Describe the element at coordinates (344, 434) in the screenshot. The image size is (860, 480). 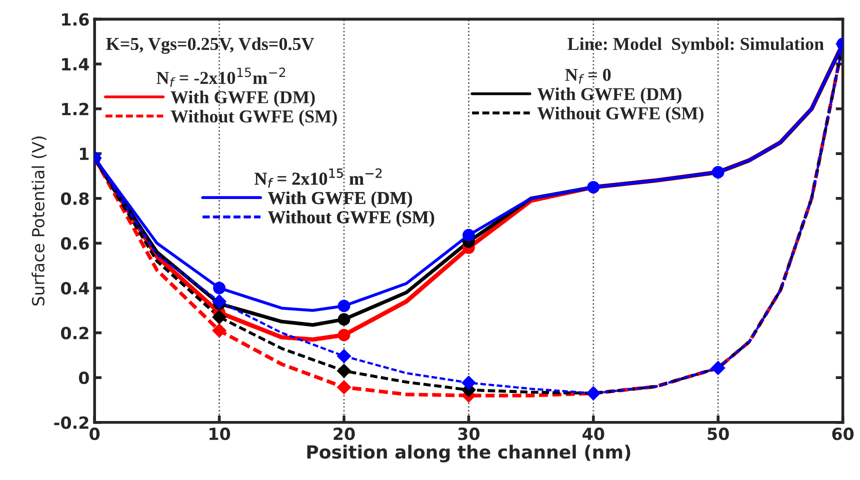
I see `x-tick-label: 20` at that location.